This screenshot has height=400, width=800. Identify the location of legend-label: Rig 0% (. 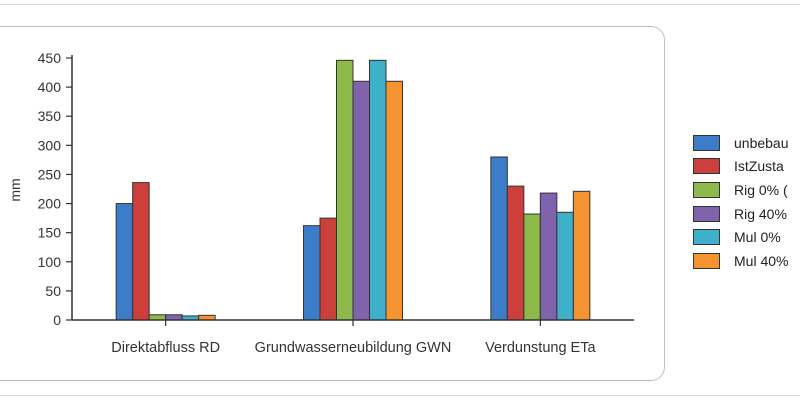
(761, 189).